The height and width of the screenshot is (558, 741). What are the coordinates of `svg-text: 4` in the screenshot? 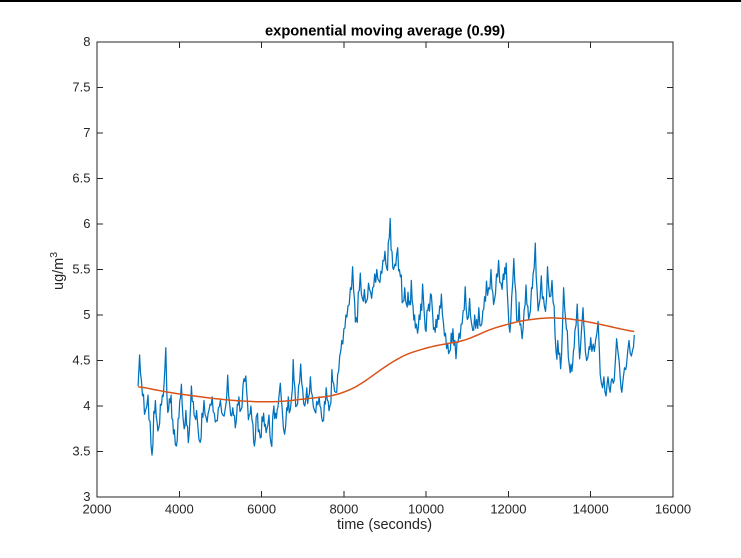 It's located at (86, 405).